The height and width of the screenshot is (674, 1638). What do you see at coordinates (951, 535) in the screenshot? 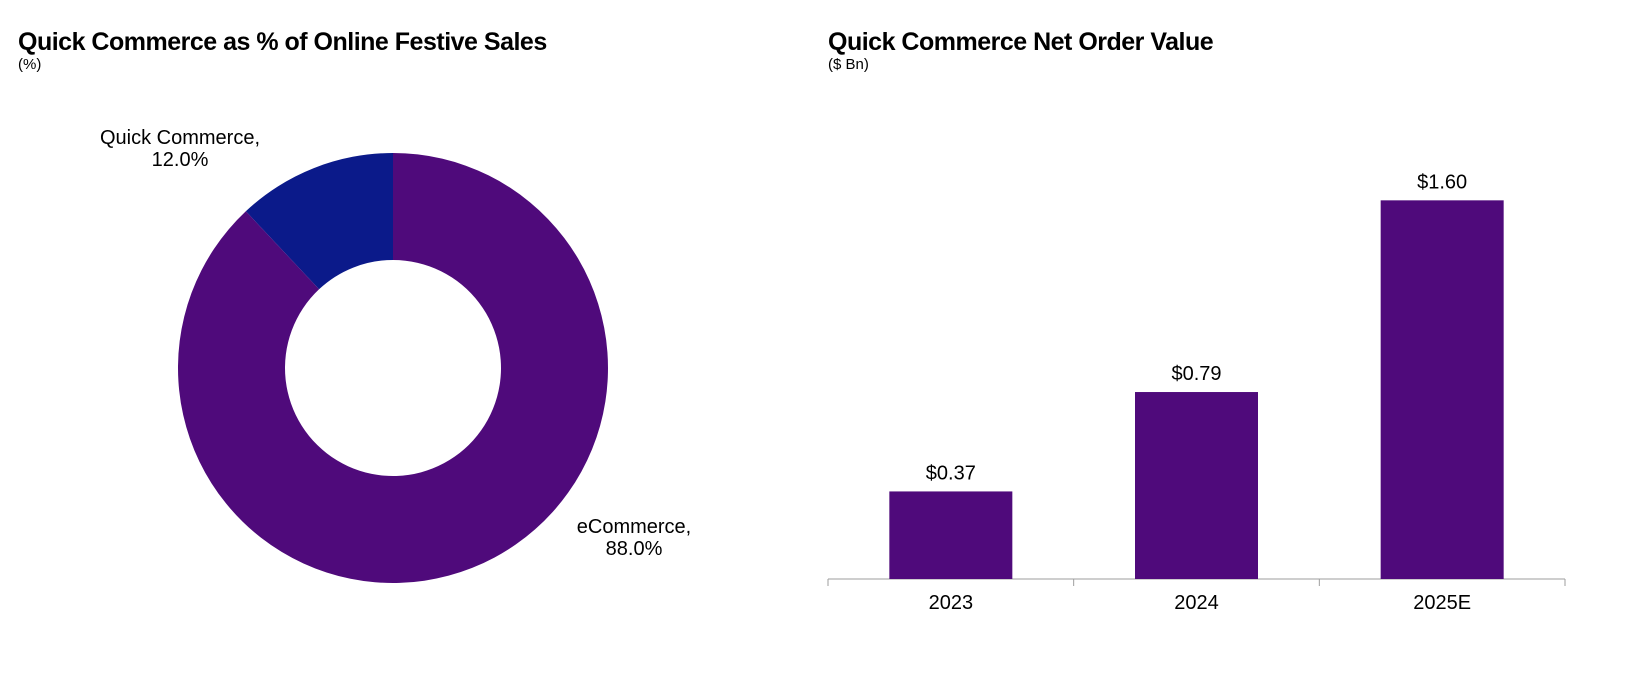
I see `bar-2023` at bounding box center [951, 535].